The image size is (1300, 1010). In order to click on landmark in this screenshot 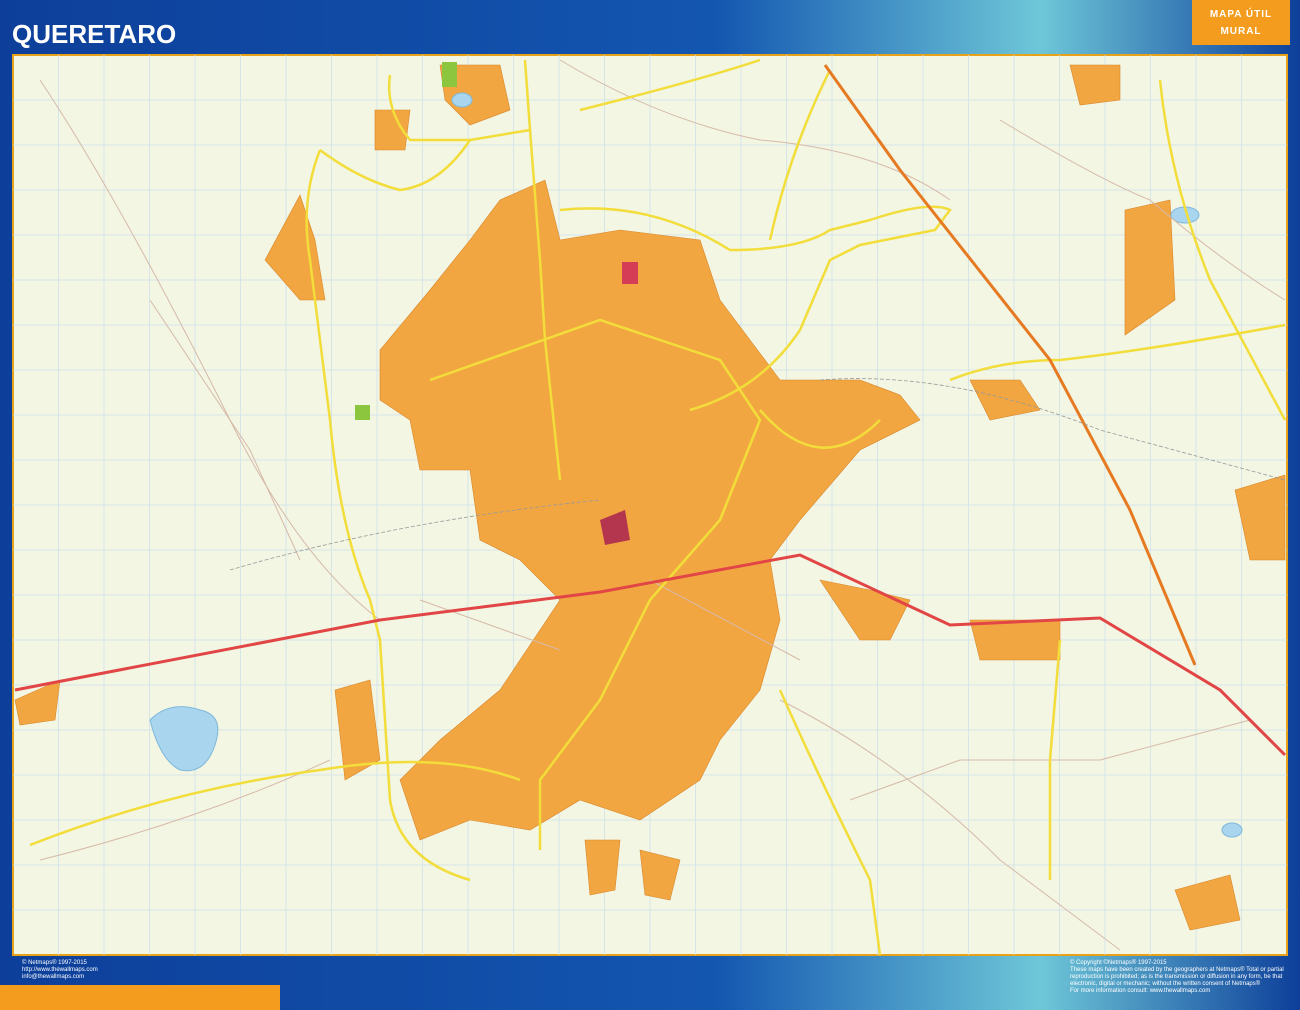, I will do `click(630, 273)`.